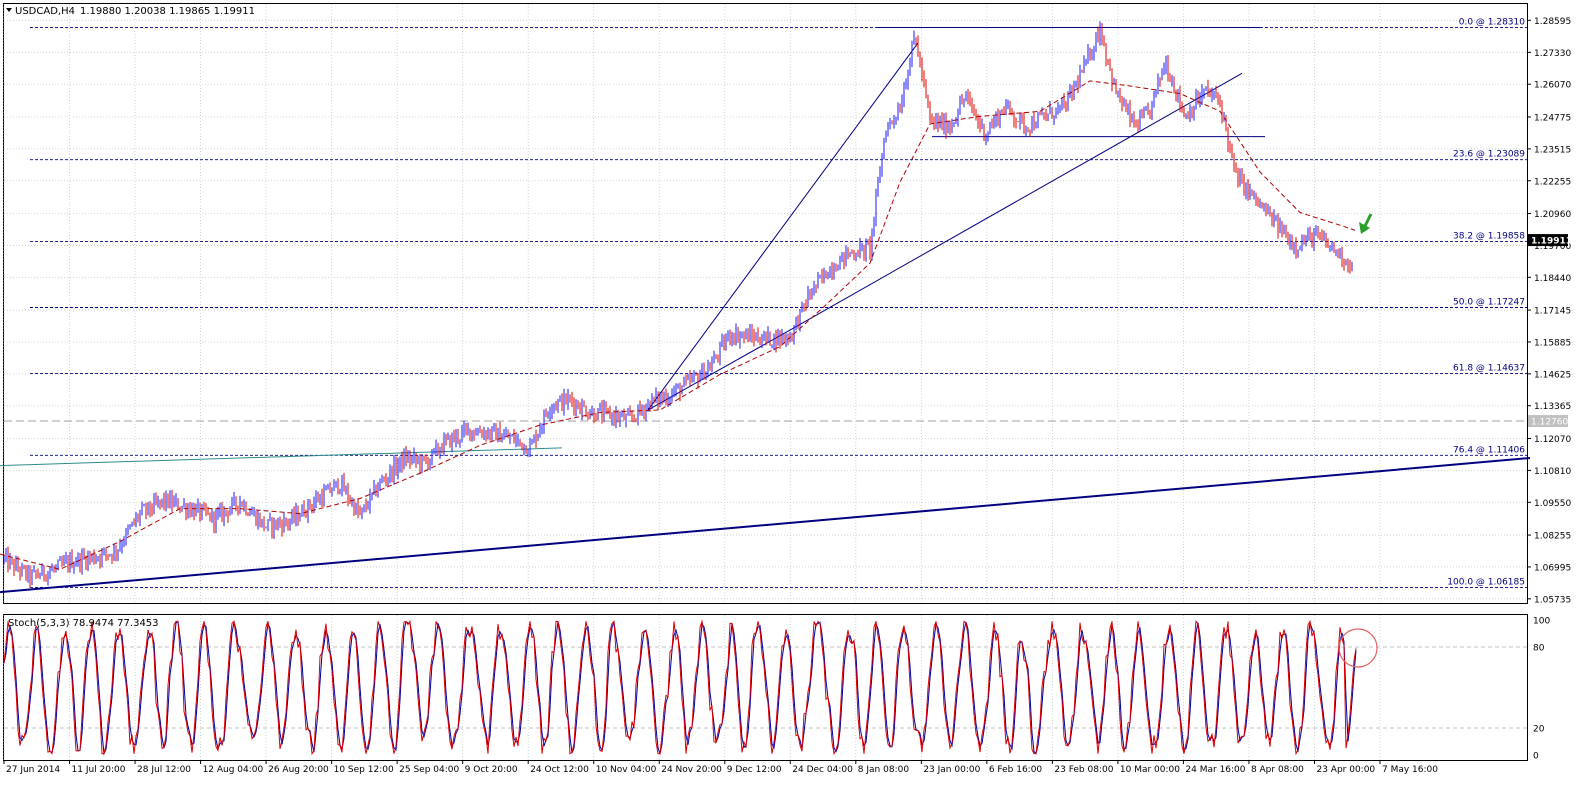  I want to click on time-tick-label: 9 Oct 20:00, so click(491, 770).